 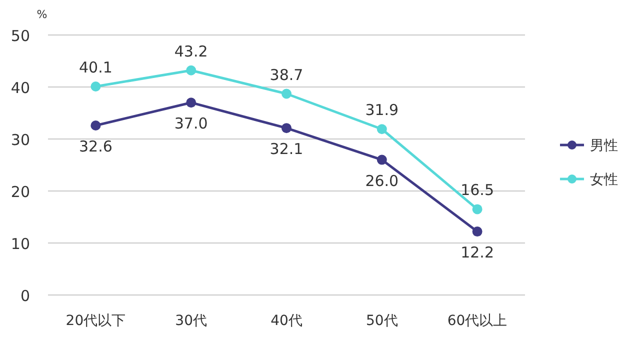 I want to click on x-tick-label: 60代以上, so click(x=477, y=321).